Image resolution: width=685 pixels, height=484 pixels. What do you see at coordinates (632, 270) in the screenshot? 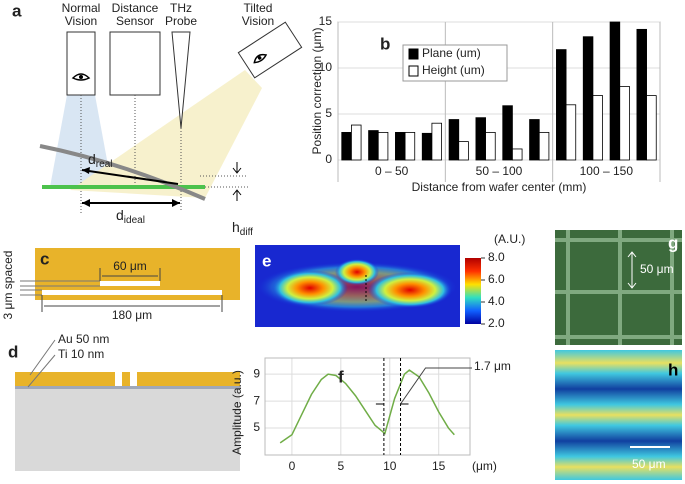
I see `scale-arrow` at bounding box center [632, 270].